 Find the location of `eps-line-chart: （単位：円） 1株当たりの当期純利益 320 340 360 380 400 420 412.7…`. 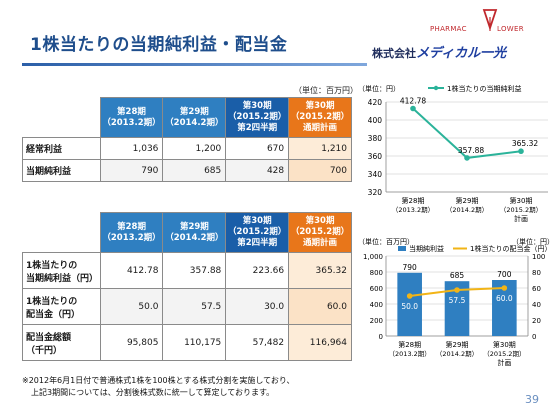

eps-line-chart: （単位：円） 1株当たりの当期純利益 320 340 360 380 400 420 412.7… is located at coordinates (453, 153).